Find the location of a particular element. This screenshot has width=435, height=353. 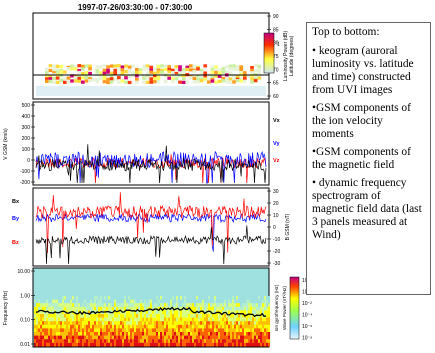

keogram-colorbar-label: Luminosity Power (dB) is located at coordinates (286, 56).